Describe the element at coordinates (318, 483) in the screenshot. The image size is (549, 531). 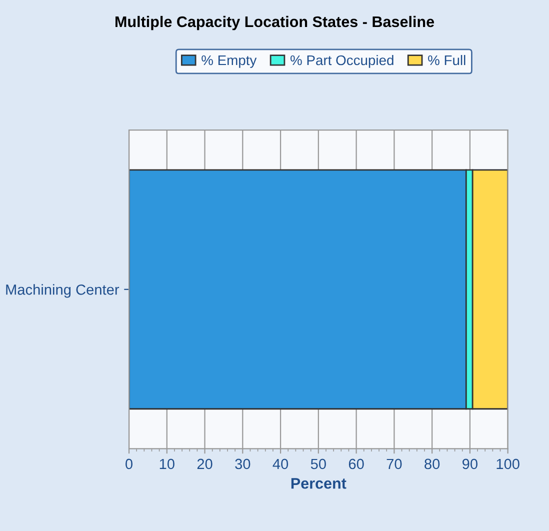
I see `x-axis-title: Percent` at that location.